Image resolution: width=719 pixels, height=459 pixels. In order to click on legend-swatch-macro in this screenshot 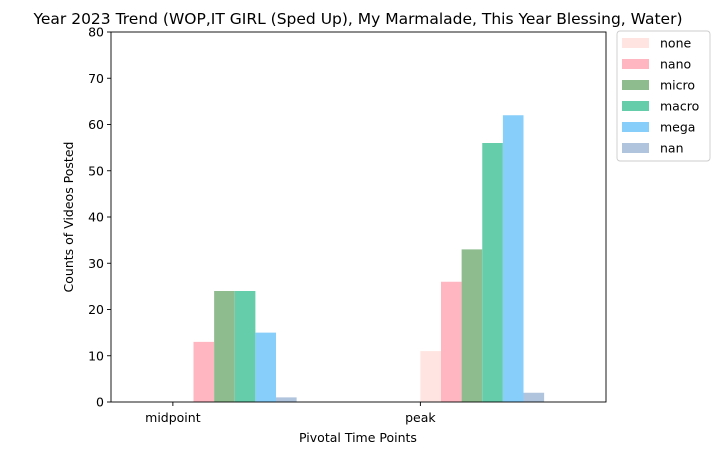, I will do `click(635, 106)`.